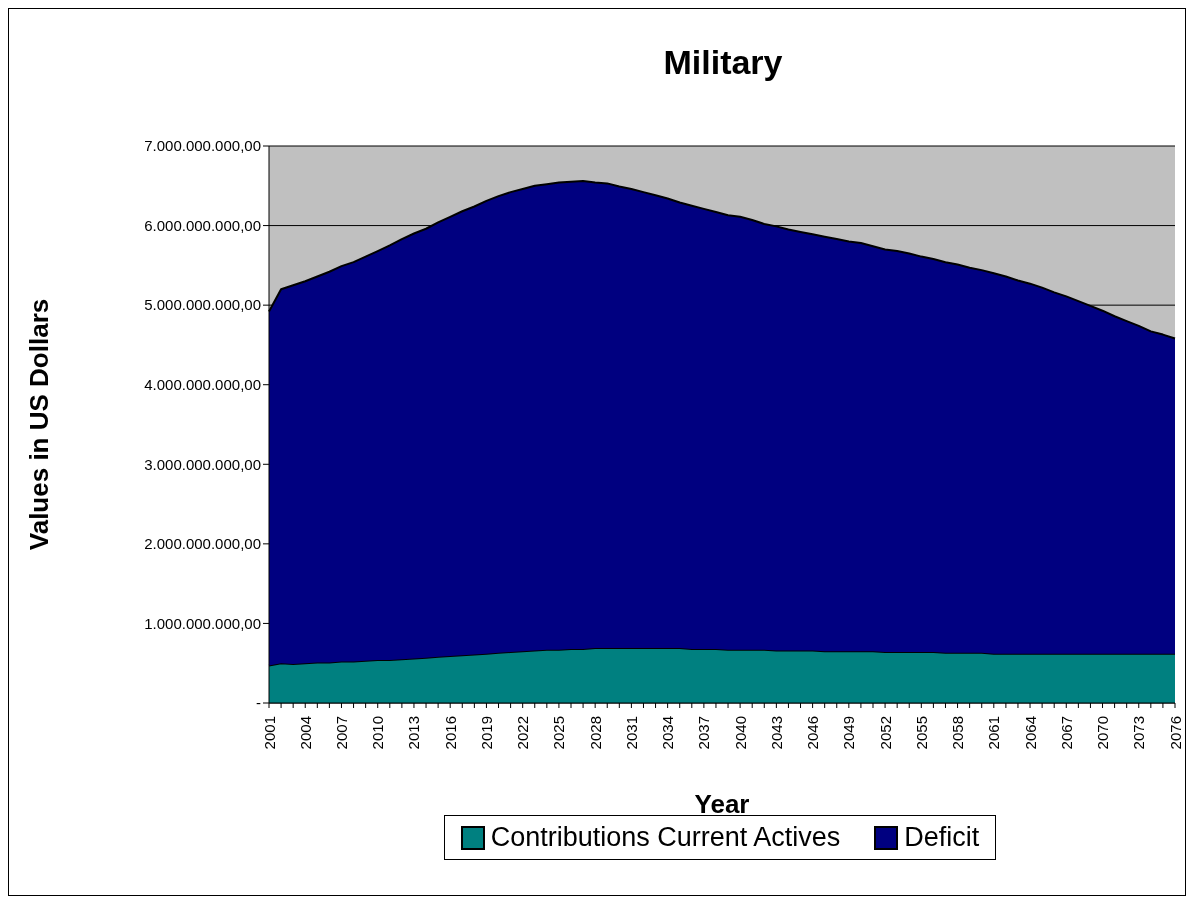  I want to click on x-tick-label: 2037, so click(704, 733).